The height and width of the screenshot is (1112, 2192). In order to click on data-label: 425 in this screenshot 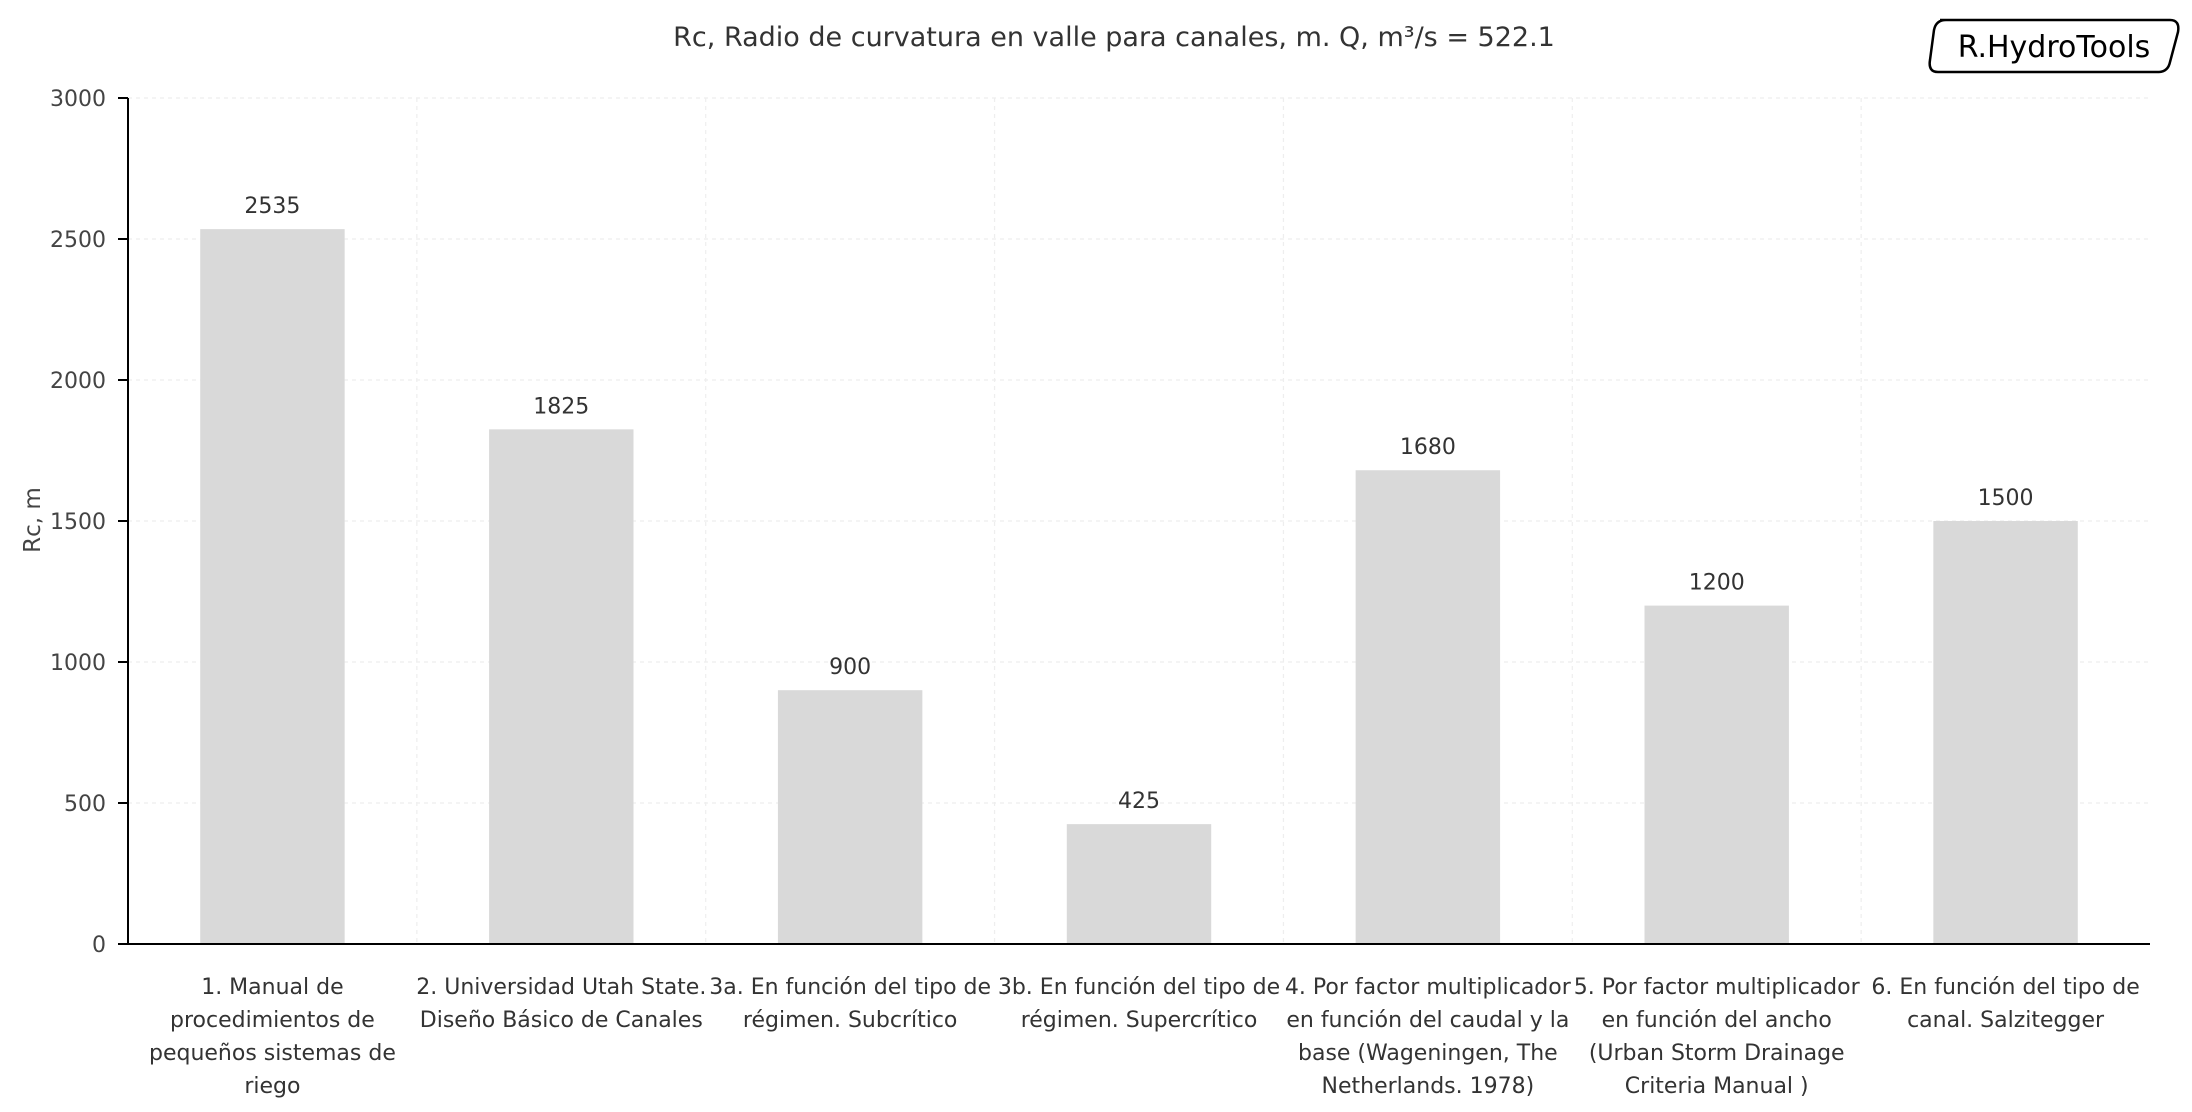, I will do `click(1139, 801)`.